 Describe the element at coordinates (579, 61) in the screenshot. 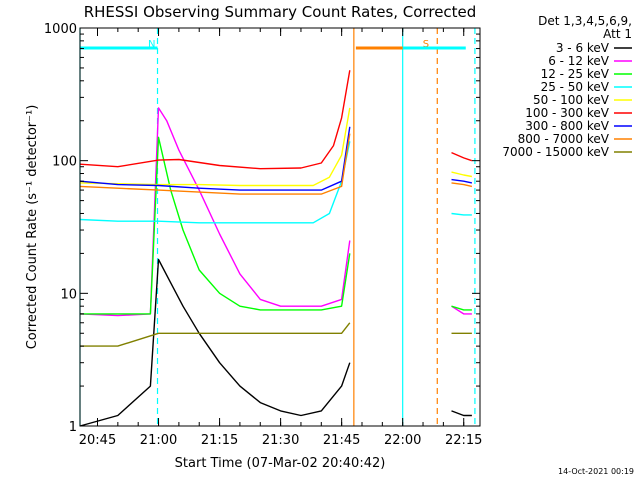

I see `legend-entry-label: 6 - 12 keV` at that location.